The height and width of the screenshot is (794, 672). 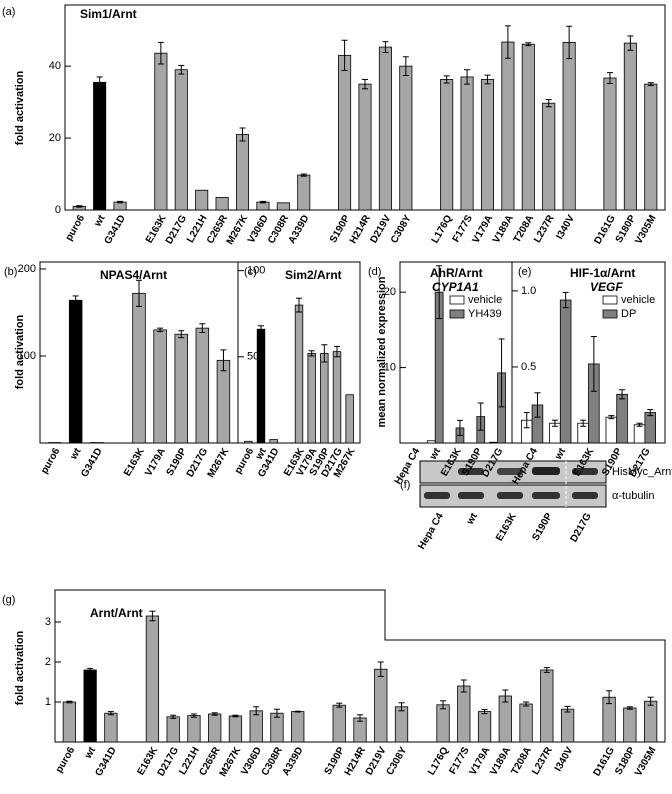 What do you see at coordinates (299, 229) in the screenshot?
I see `x-tick-label: A339D` at bounding box center [299, 229].